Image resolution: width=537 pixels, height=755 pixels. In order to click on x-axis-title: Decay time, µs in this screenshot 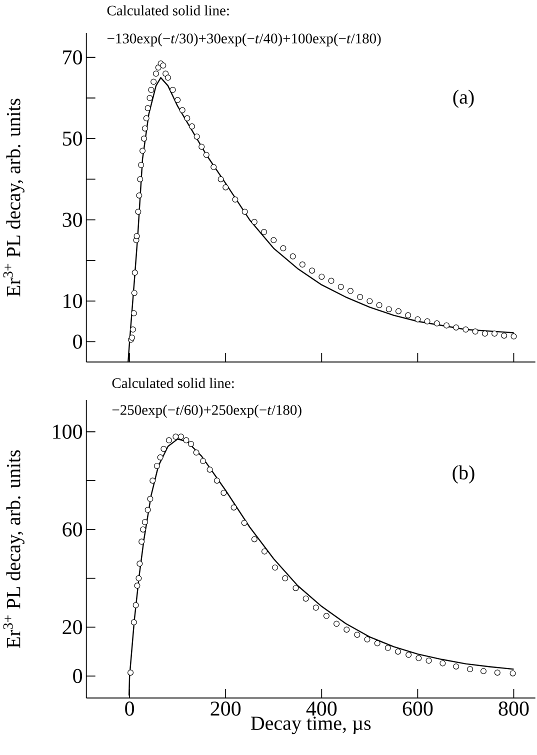, I will do `click(310, 725)`.